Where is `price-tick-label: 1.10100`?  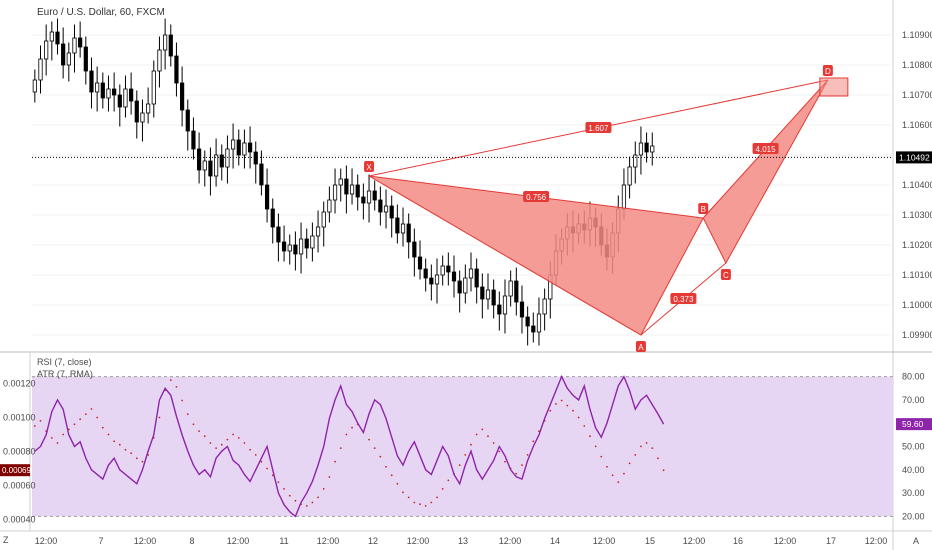 price-tick-label: 1.10100 is located at coordinates (917, 275).